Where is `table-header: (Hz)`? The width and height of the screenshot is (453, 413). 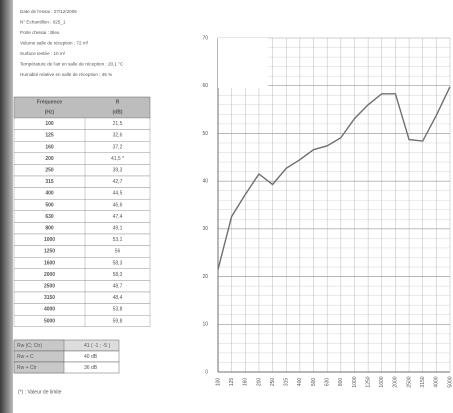
table-header: (Hz) is located at coordinates (50, 112).